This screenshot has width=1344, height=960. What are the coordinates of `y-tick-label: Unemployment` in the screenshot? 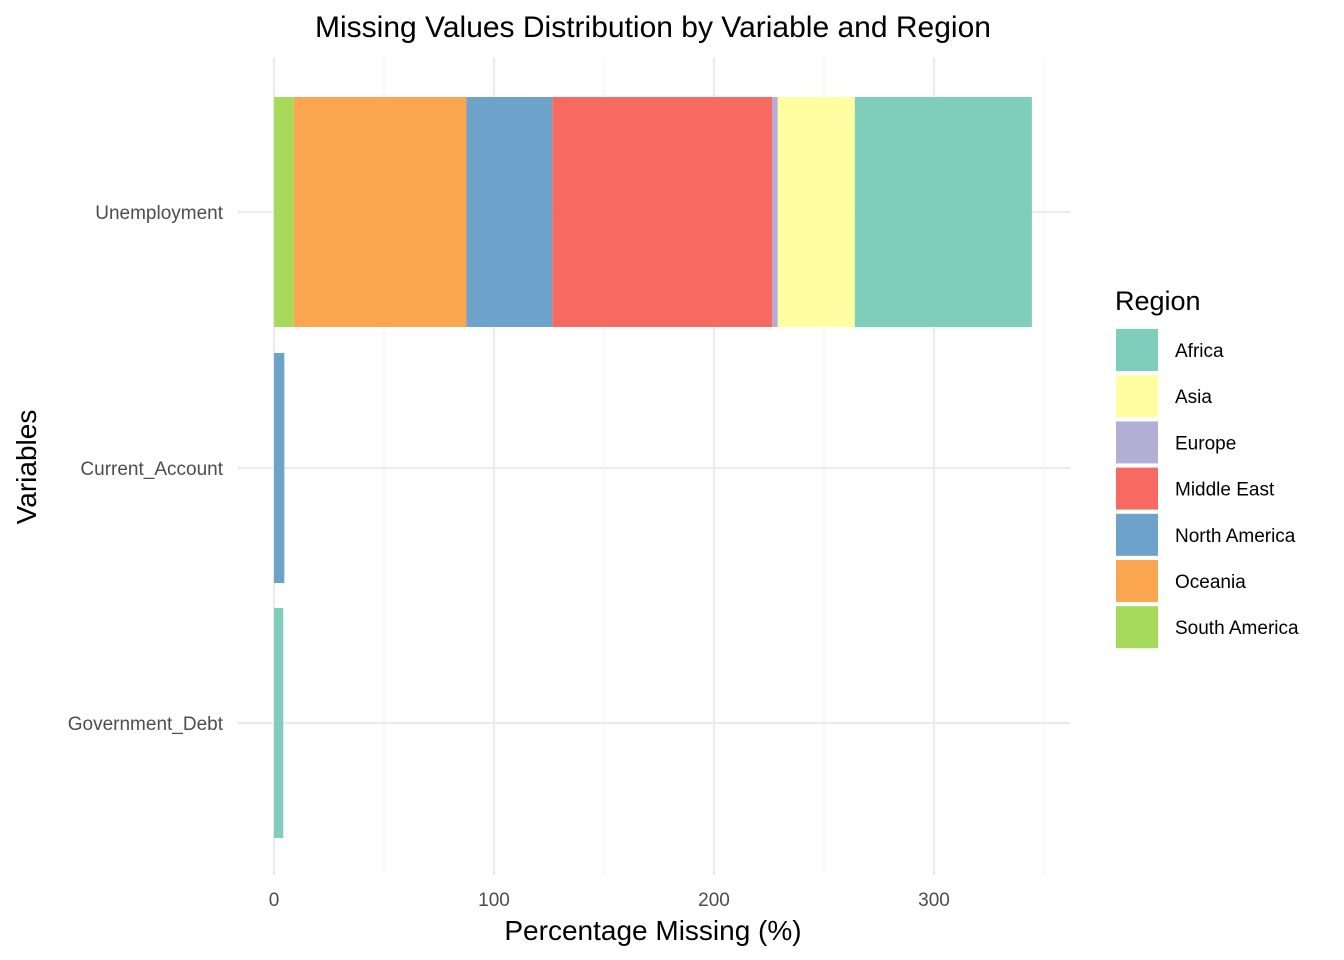 It's located at (159, 213).